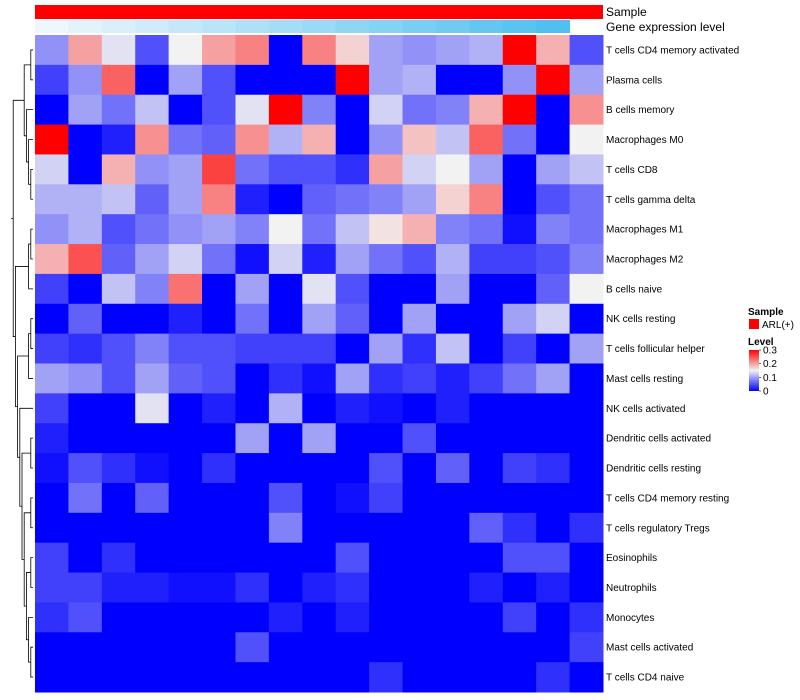  Describe the element at coordinates (631, 588) in the screenshot. I see `row-label: Neutrophils` at that location.